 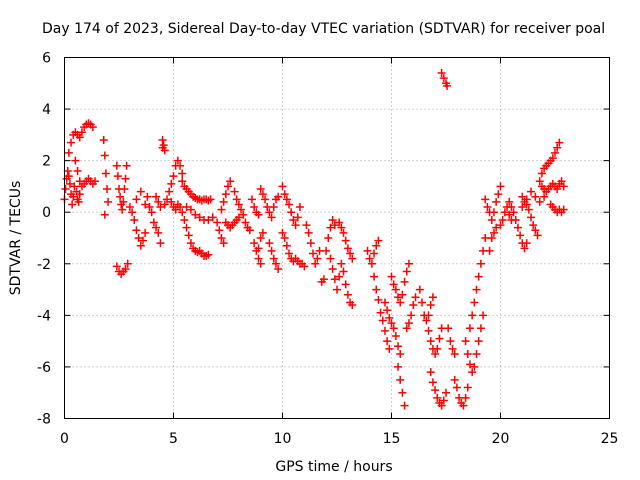 I want to click on y-tick-labels: -8 -6 -4 -2 0 2 4 6, so click(x=44, y=239).